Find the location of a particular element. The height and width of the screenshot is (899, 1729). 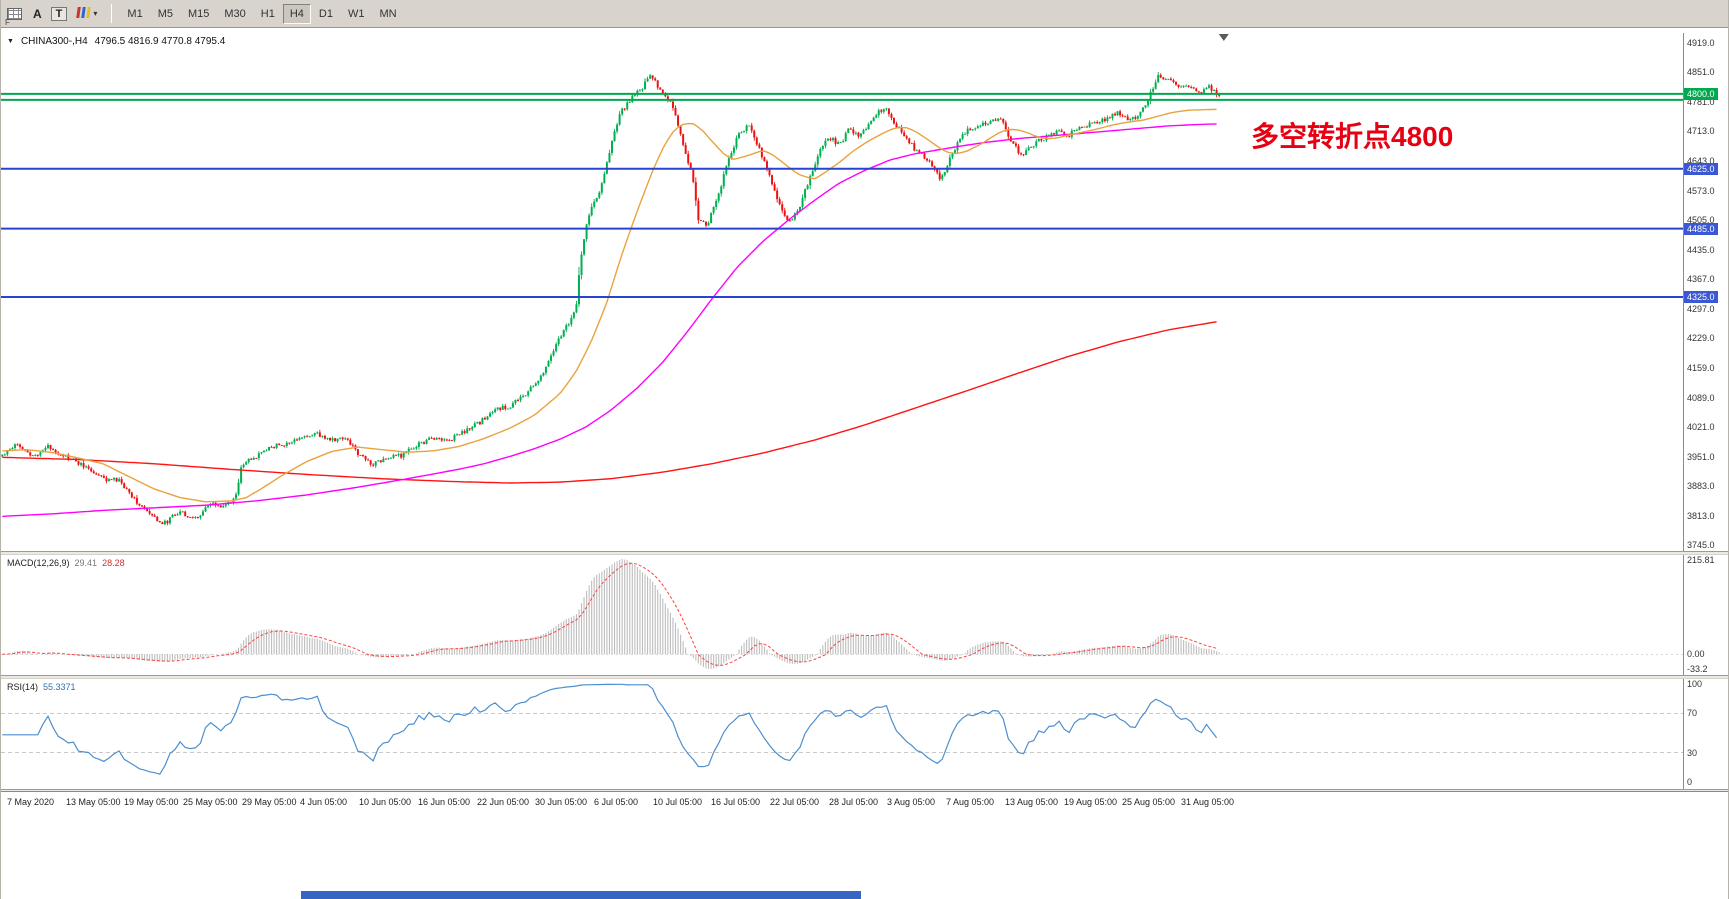

rsi-canvas is located at coordinates (842, 729).